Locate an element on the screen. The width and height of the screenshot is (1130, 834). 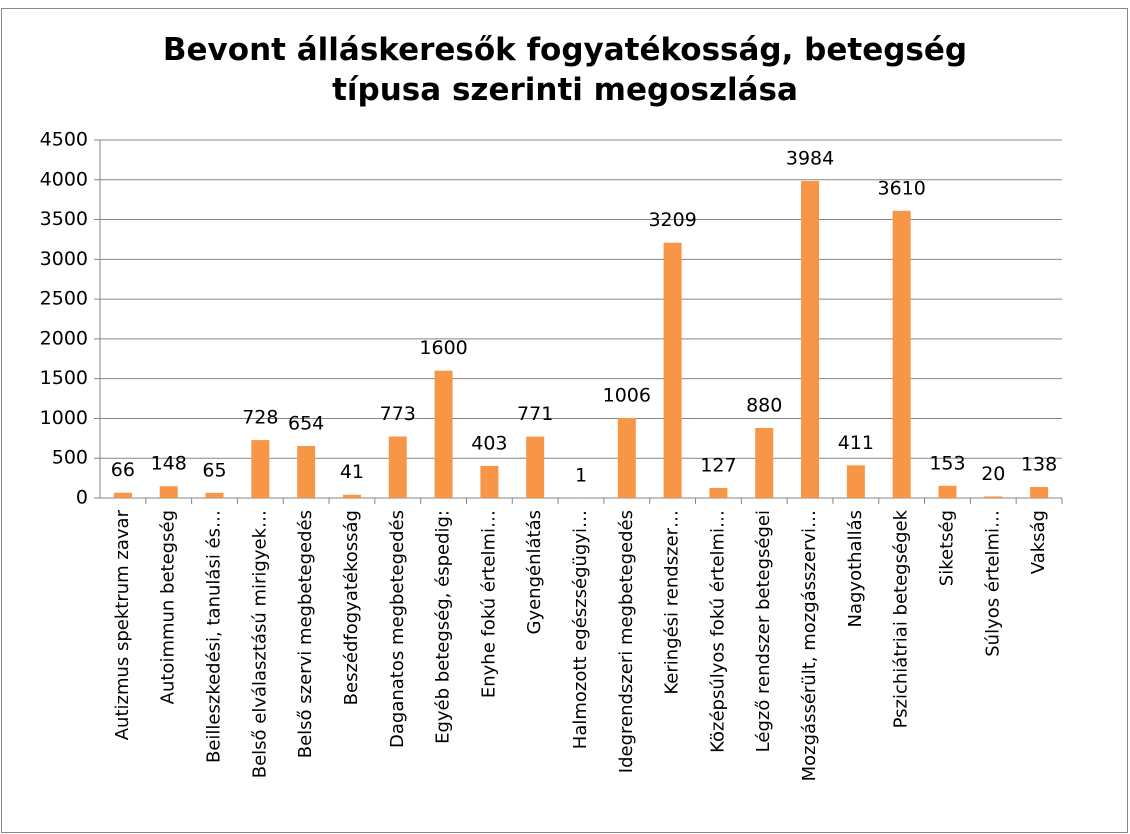
data-label: 41 is located at coordinates (352, 472).